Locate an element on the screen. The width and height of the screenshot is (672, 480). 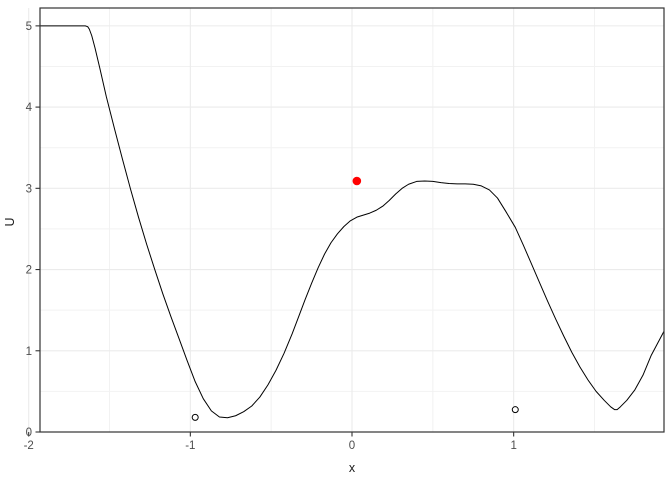
y-axis-title: U is located at coordinates (10, 221).